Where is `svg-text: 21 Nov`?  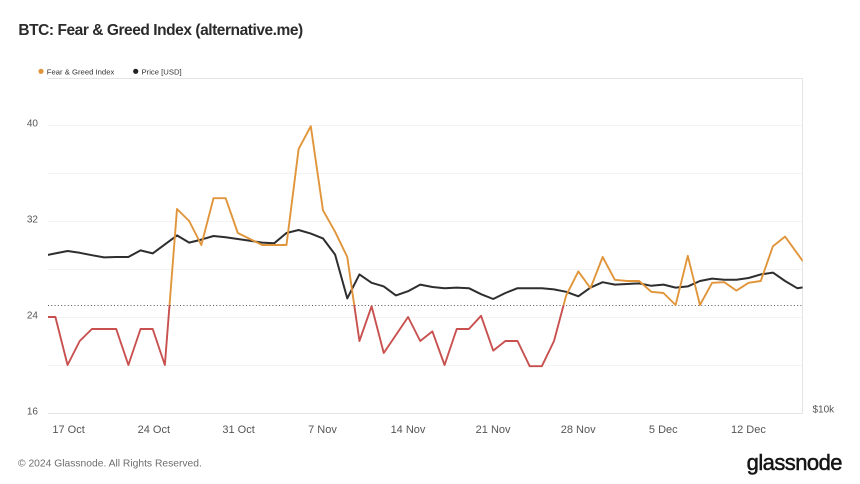 svg-text: 21 Nov is located at coordinates (493, 430).